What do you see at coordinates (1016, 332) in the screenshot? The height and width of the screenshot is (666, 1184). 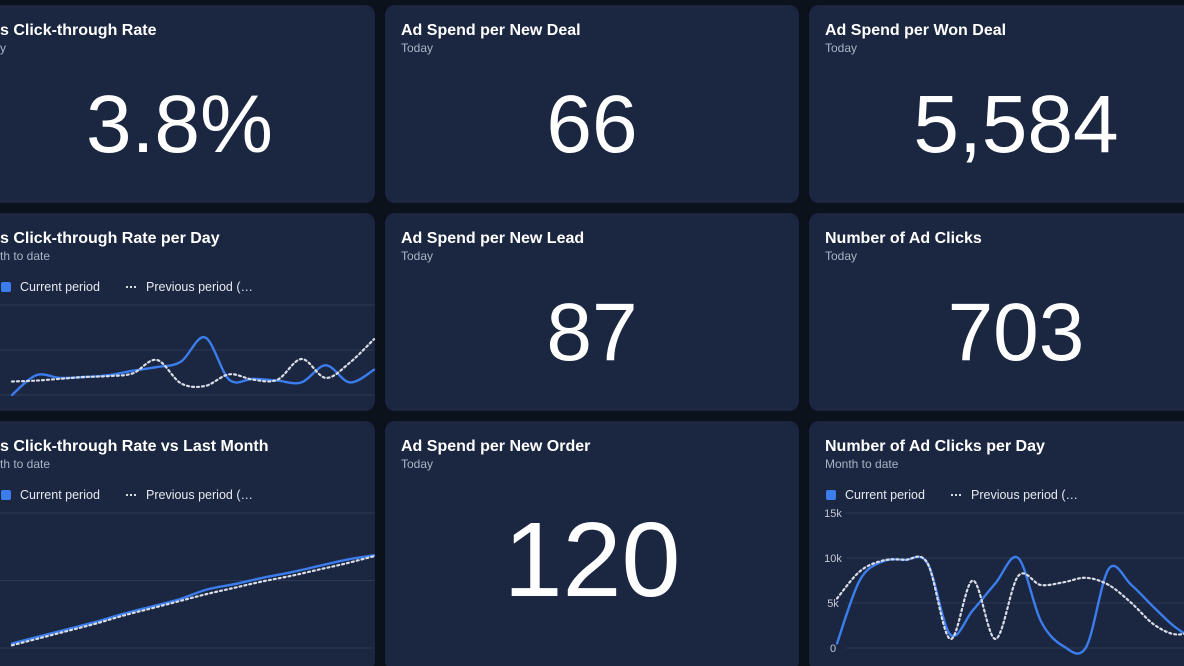 I see `kpi-value: 703` at bounding box center [1016, 332].